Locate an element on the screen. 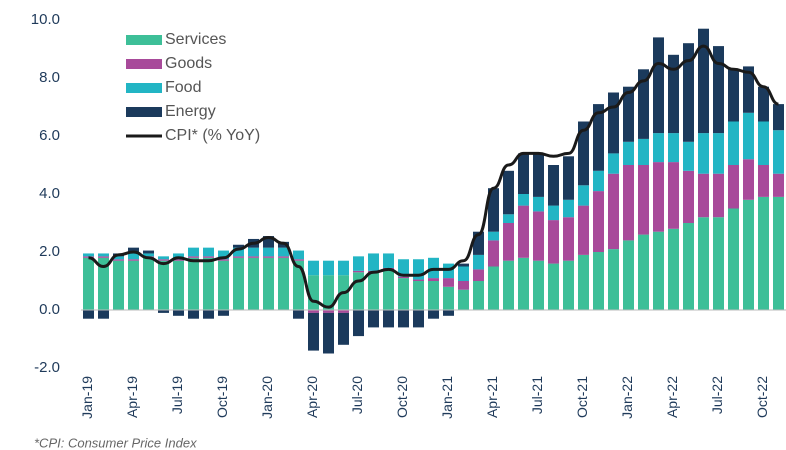  y-tick-label: 8.0 is located at coordinates (49, 77).